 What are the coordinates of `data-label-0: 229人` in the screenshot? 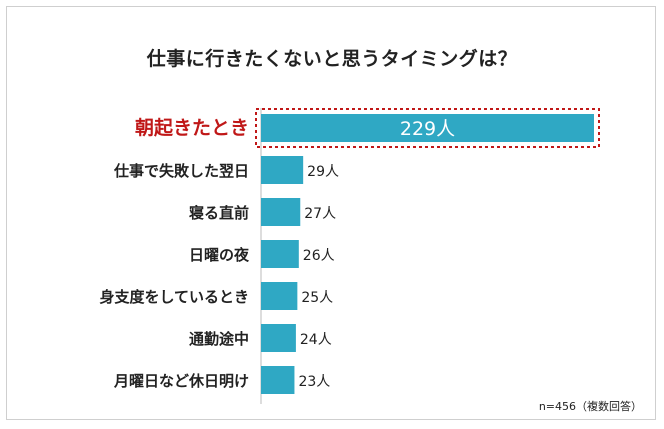 It's located at (427, 129).